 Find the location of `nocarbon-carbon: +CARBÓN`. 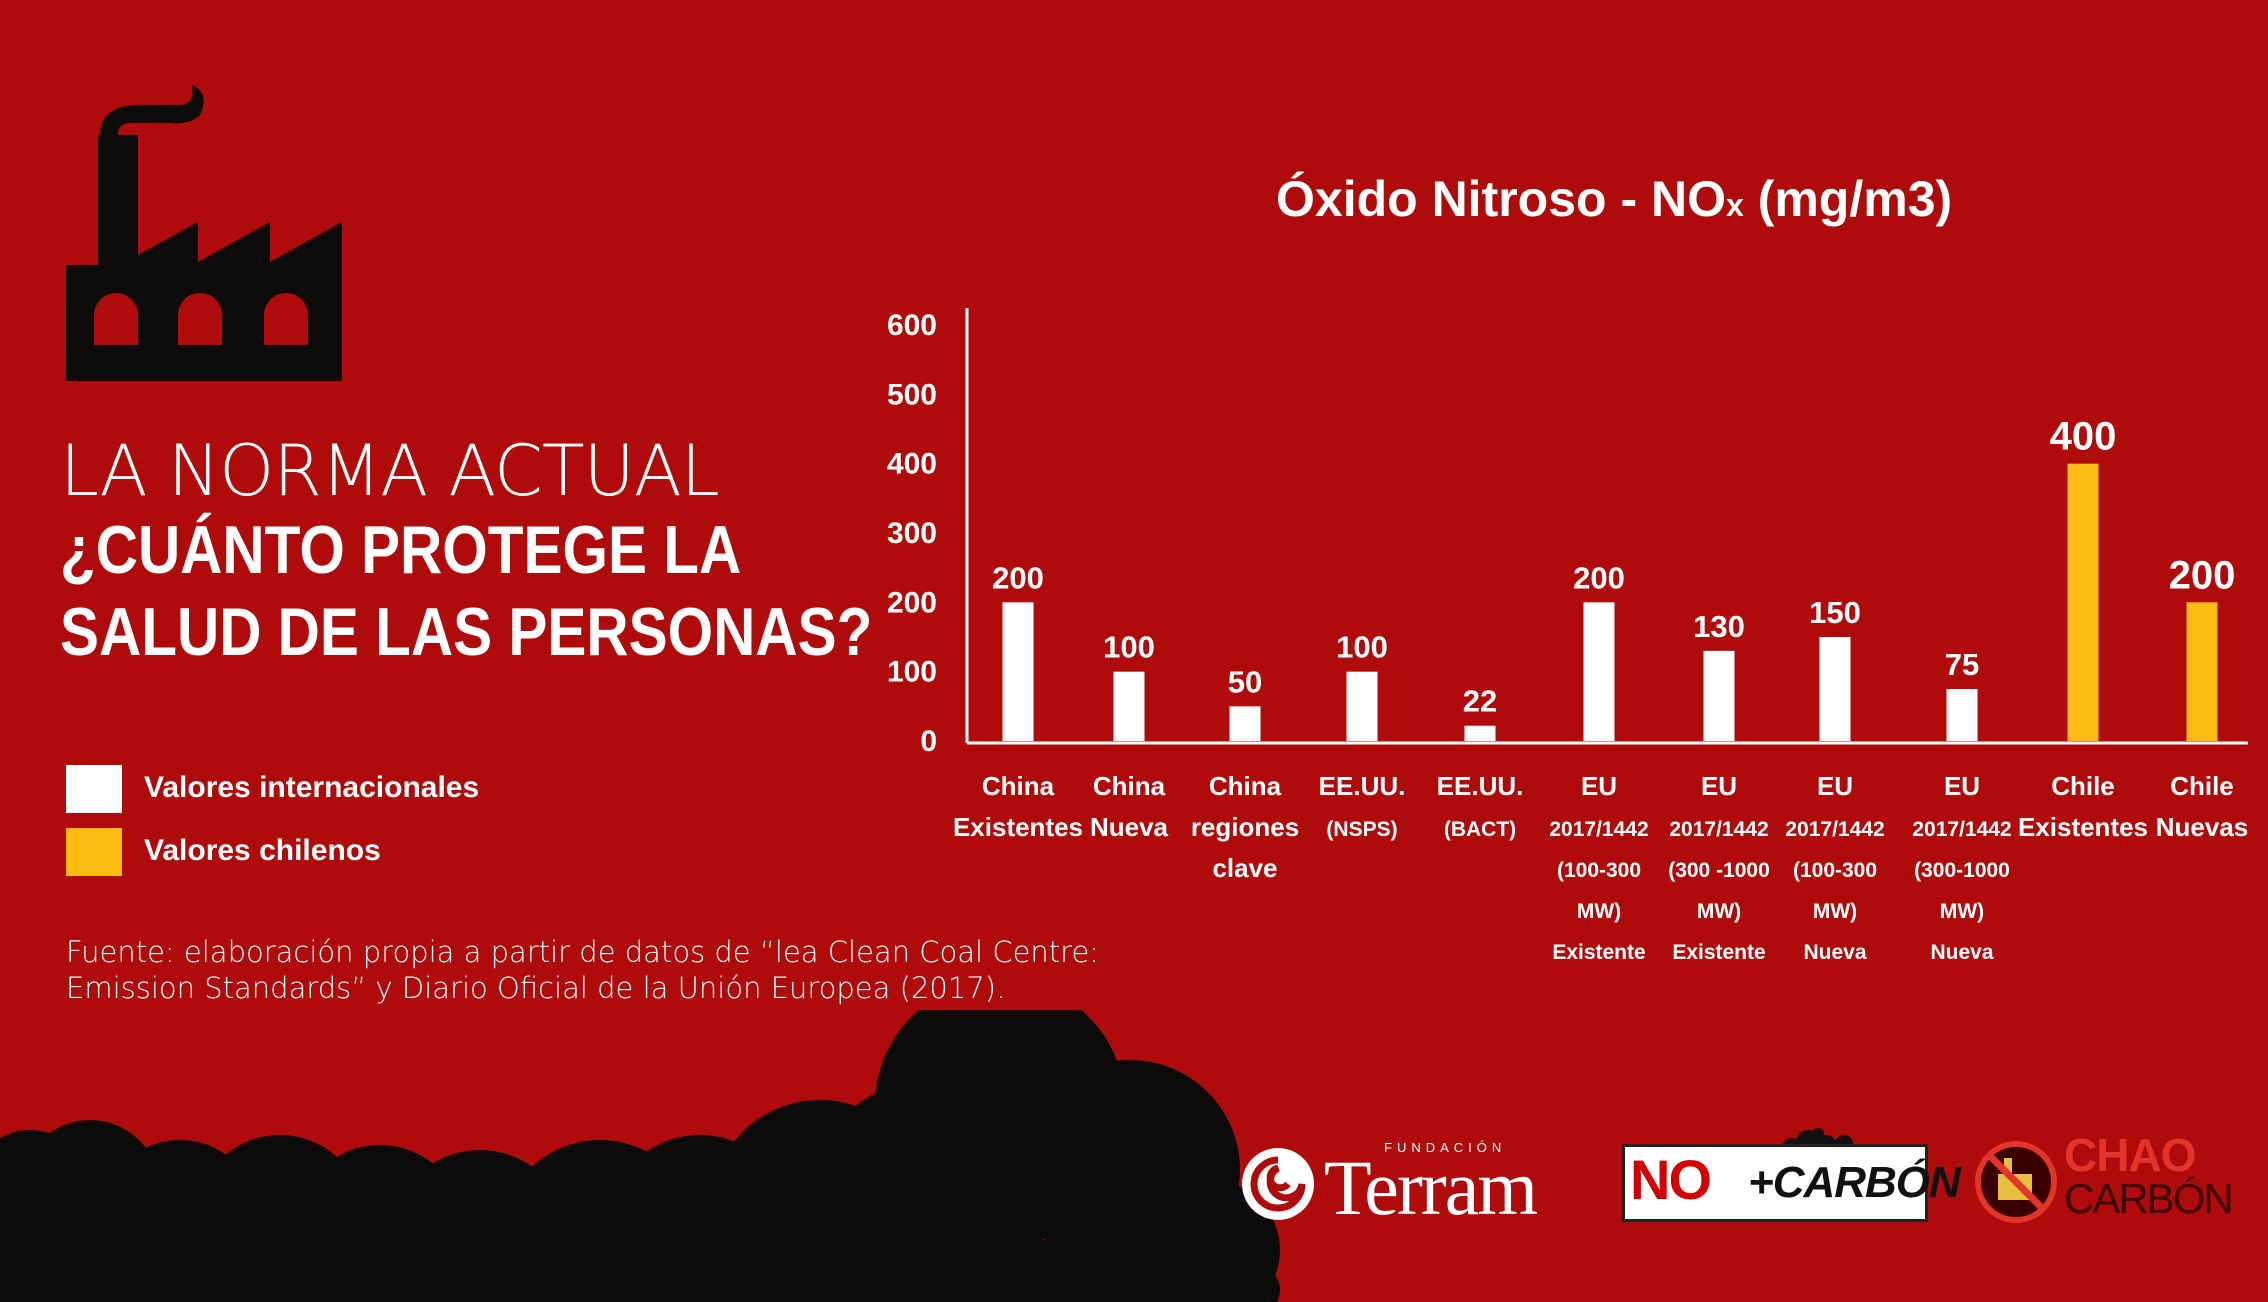

nocarbon-carbon: +CARBÓN is located at coordinates (1854, 1182).